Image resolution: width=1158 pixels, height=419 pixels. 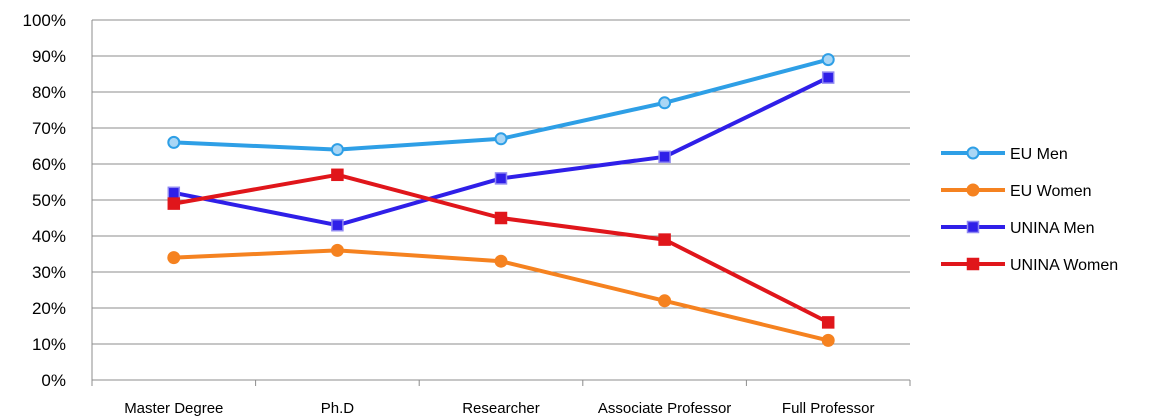 What do you see at coordinates (49, 200) in the screenshot?
I see `y-tick-label: 50%` at bounding box center [49, 200].